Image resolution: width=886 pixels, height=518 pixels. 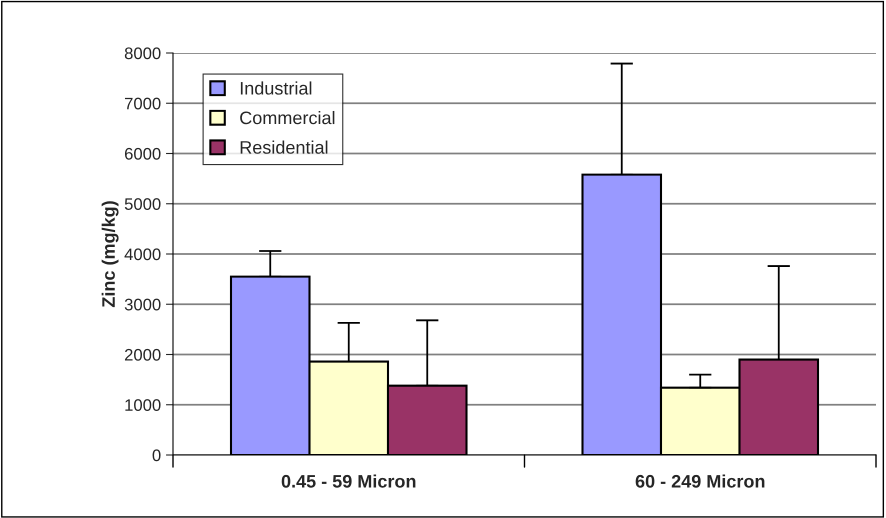 What do you see at coordinates (142, 53) in the screenshot?
I see `y-tick-label: 8000` at bounding box center [142, 53].